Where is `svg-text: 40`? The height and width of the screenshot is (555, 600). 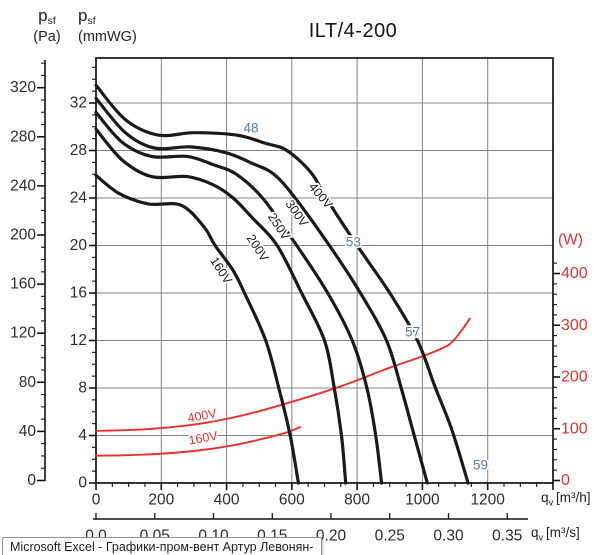
svg-text: 40 is located at coordinates (28, 431).